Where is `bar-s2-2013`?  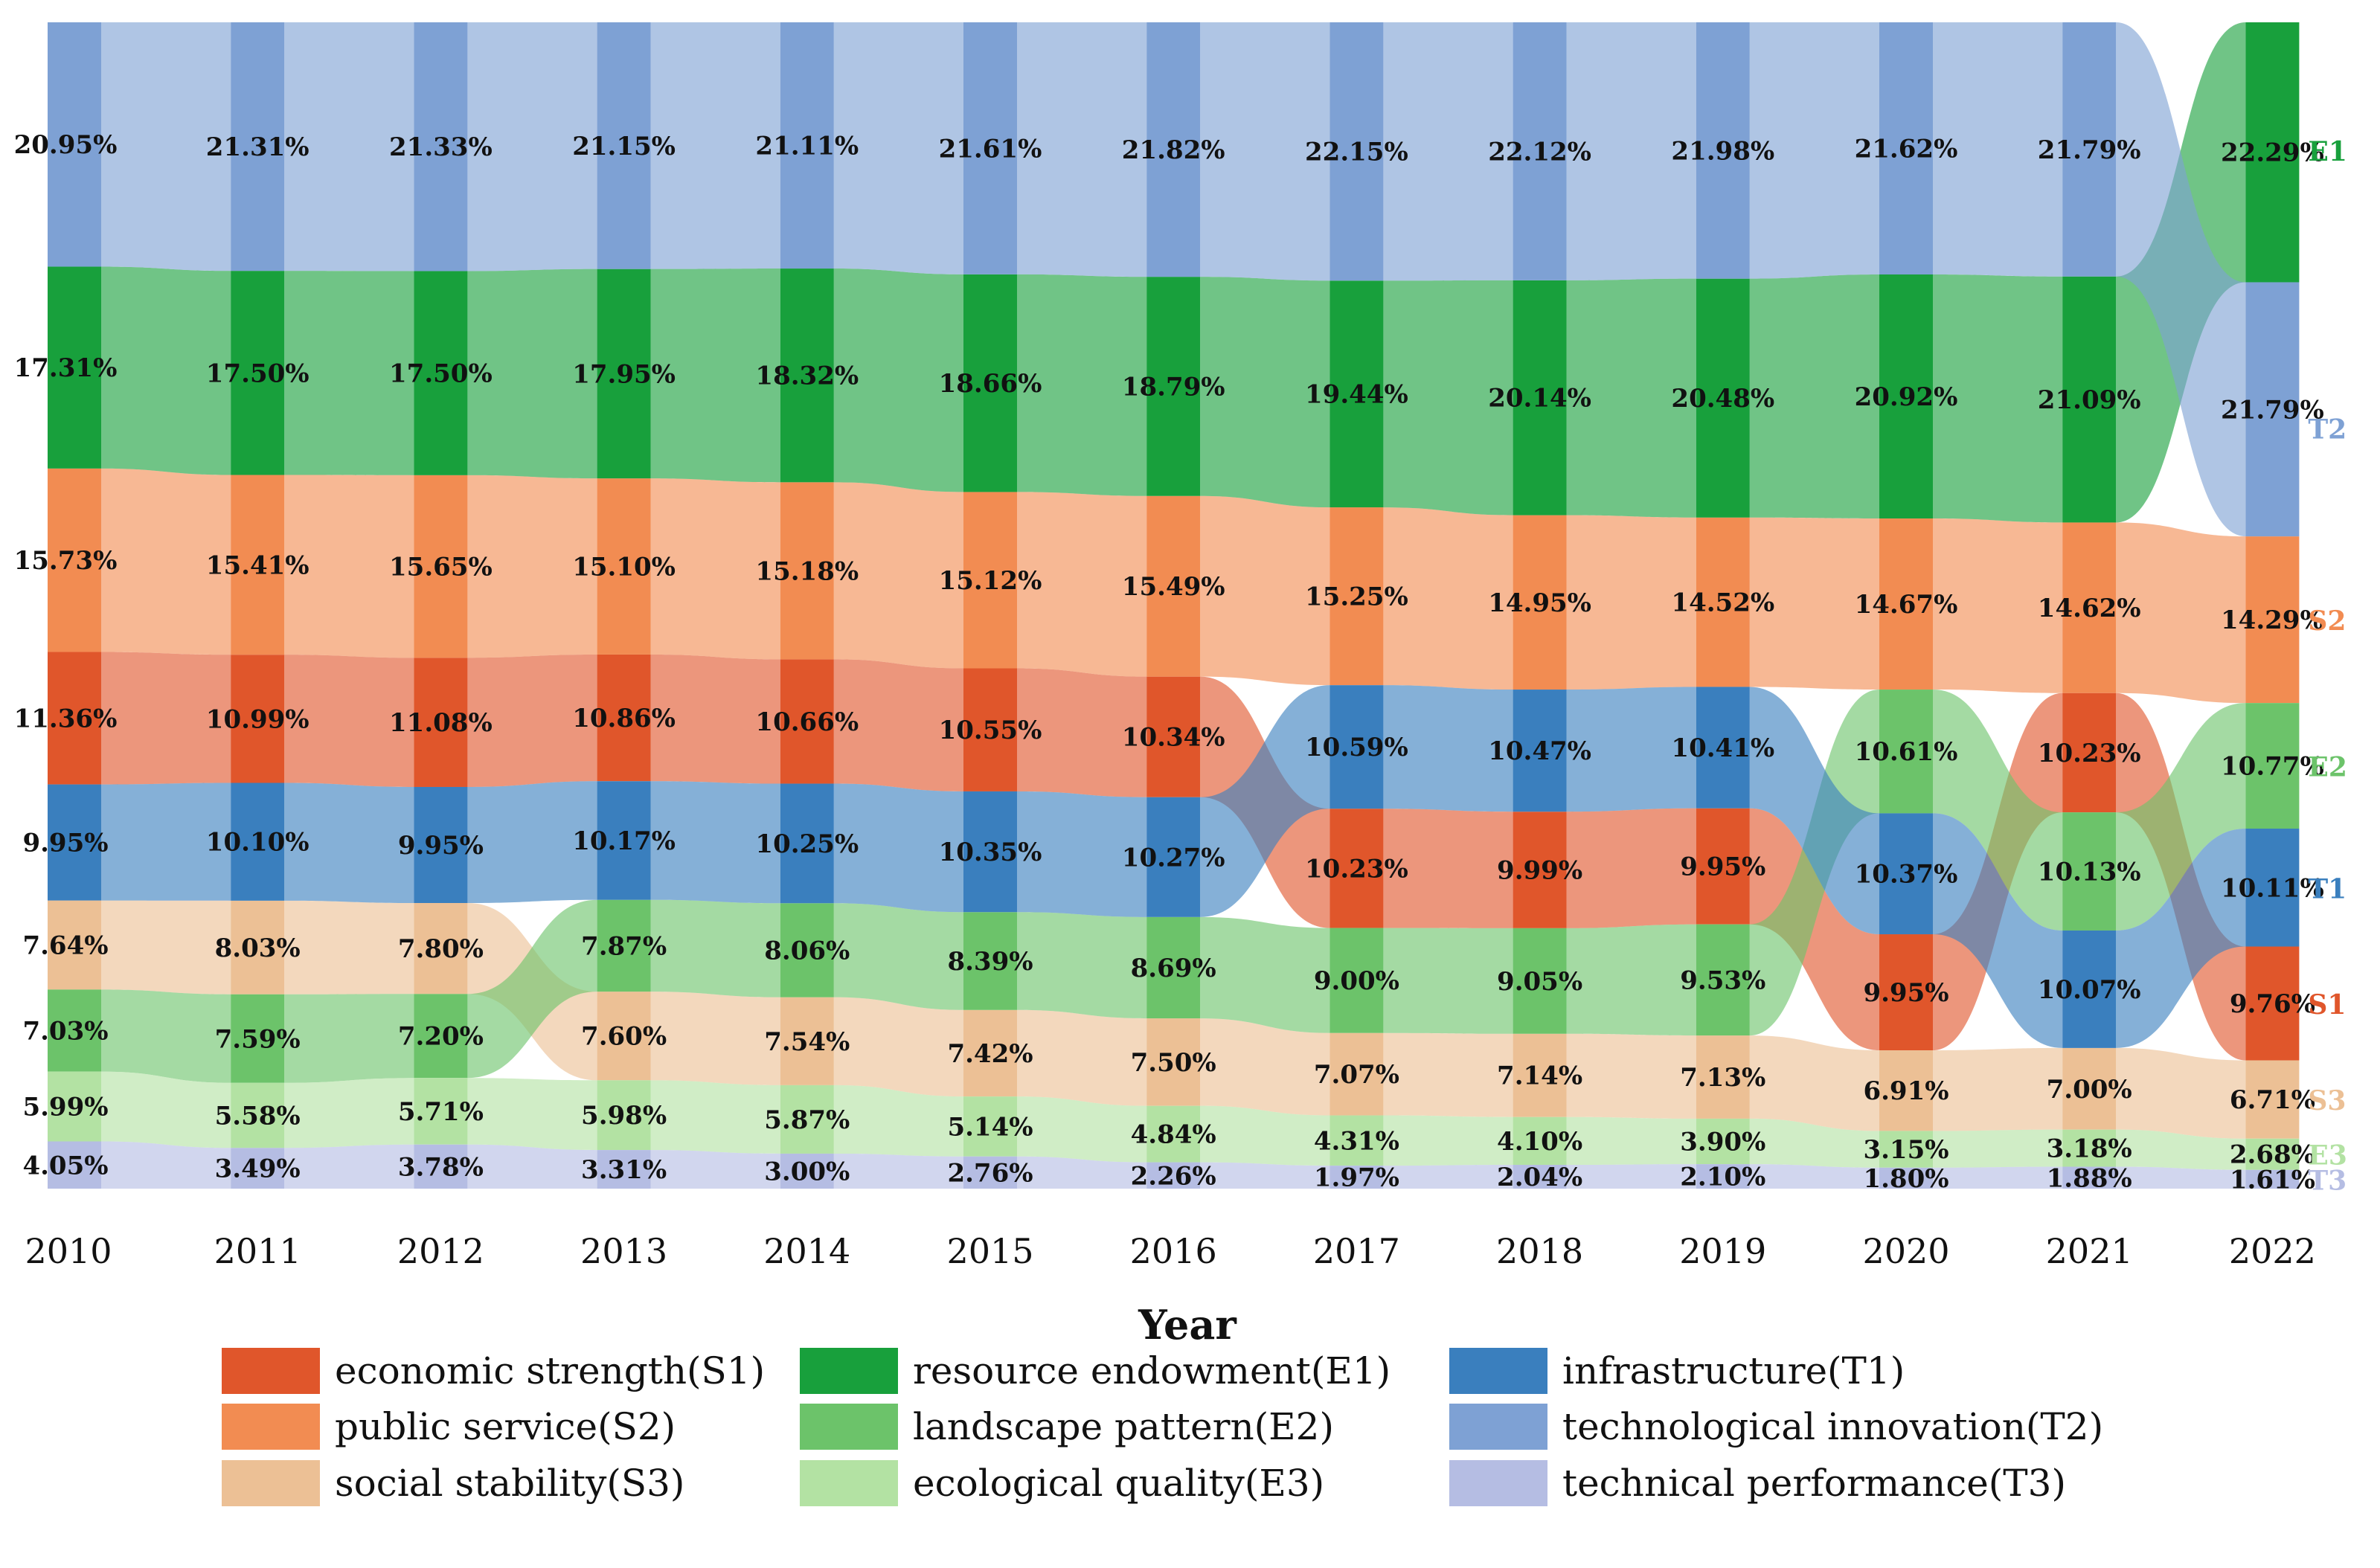
bar-s2-2013 is located at coordinates (624, 566).